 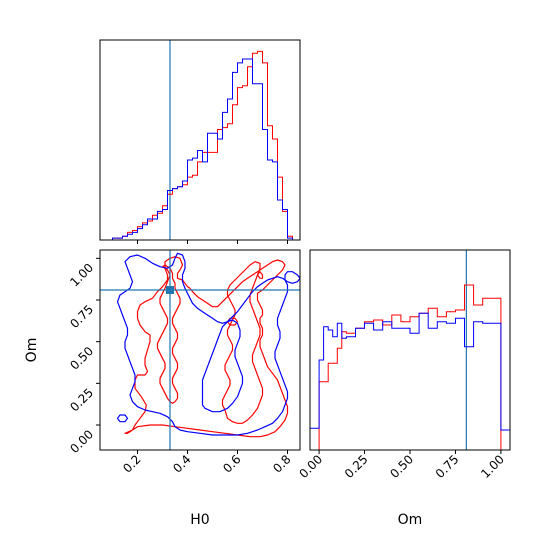 What do you see at coordinates (81, 316) in the screenshot?
I see `Om_y-tick-label: 0.75` at bounding box center [81, 316].